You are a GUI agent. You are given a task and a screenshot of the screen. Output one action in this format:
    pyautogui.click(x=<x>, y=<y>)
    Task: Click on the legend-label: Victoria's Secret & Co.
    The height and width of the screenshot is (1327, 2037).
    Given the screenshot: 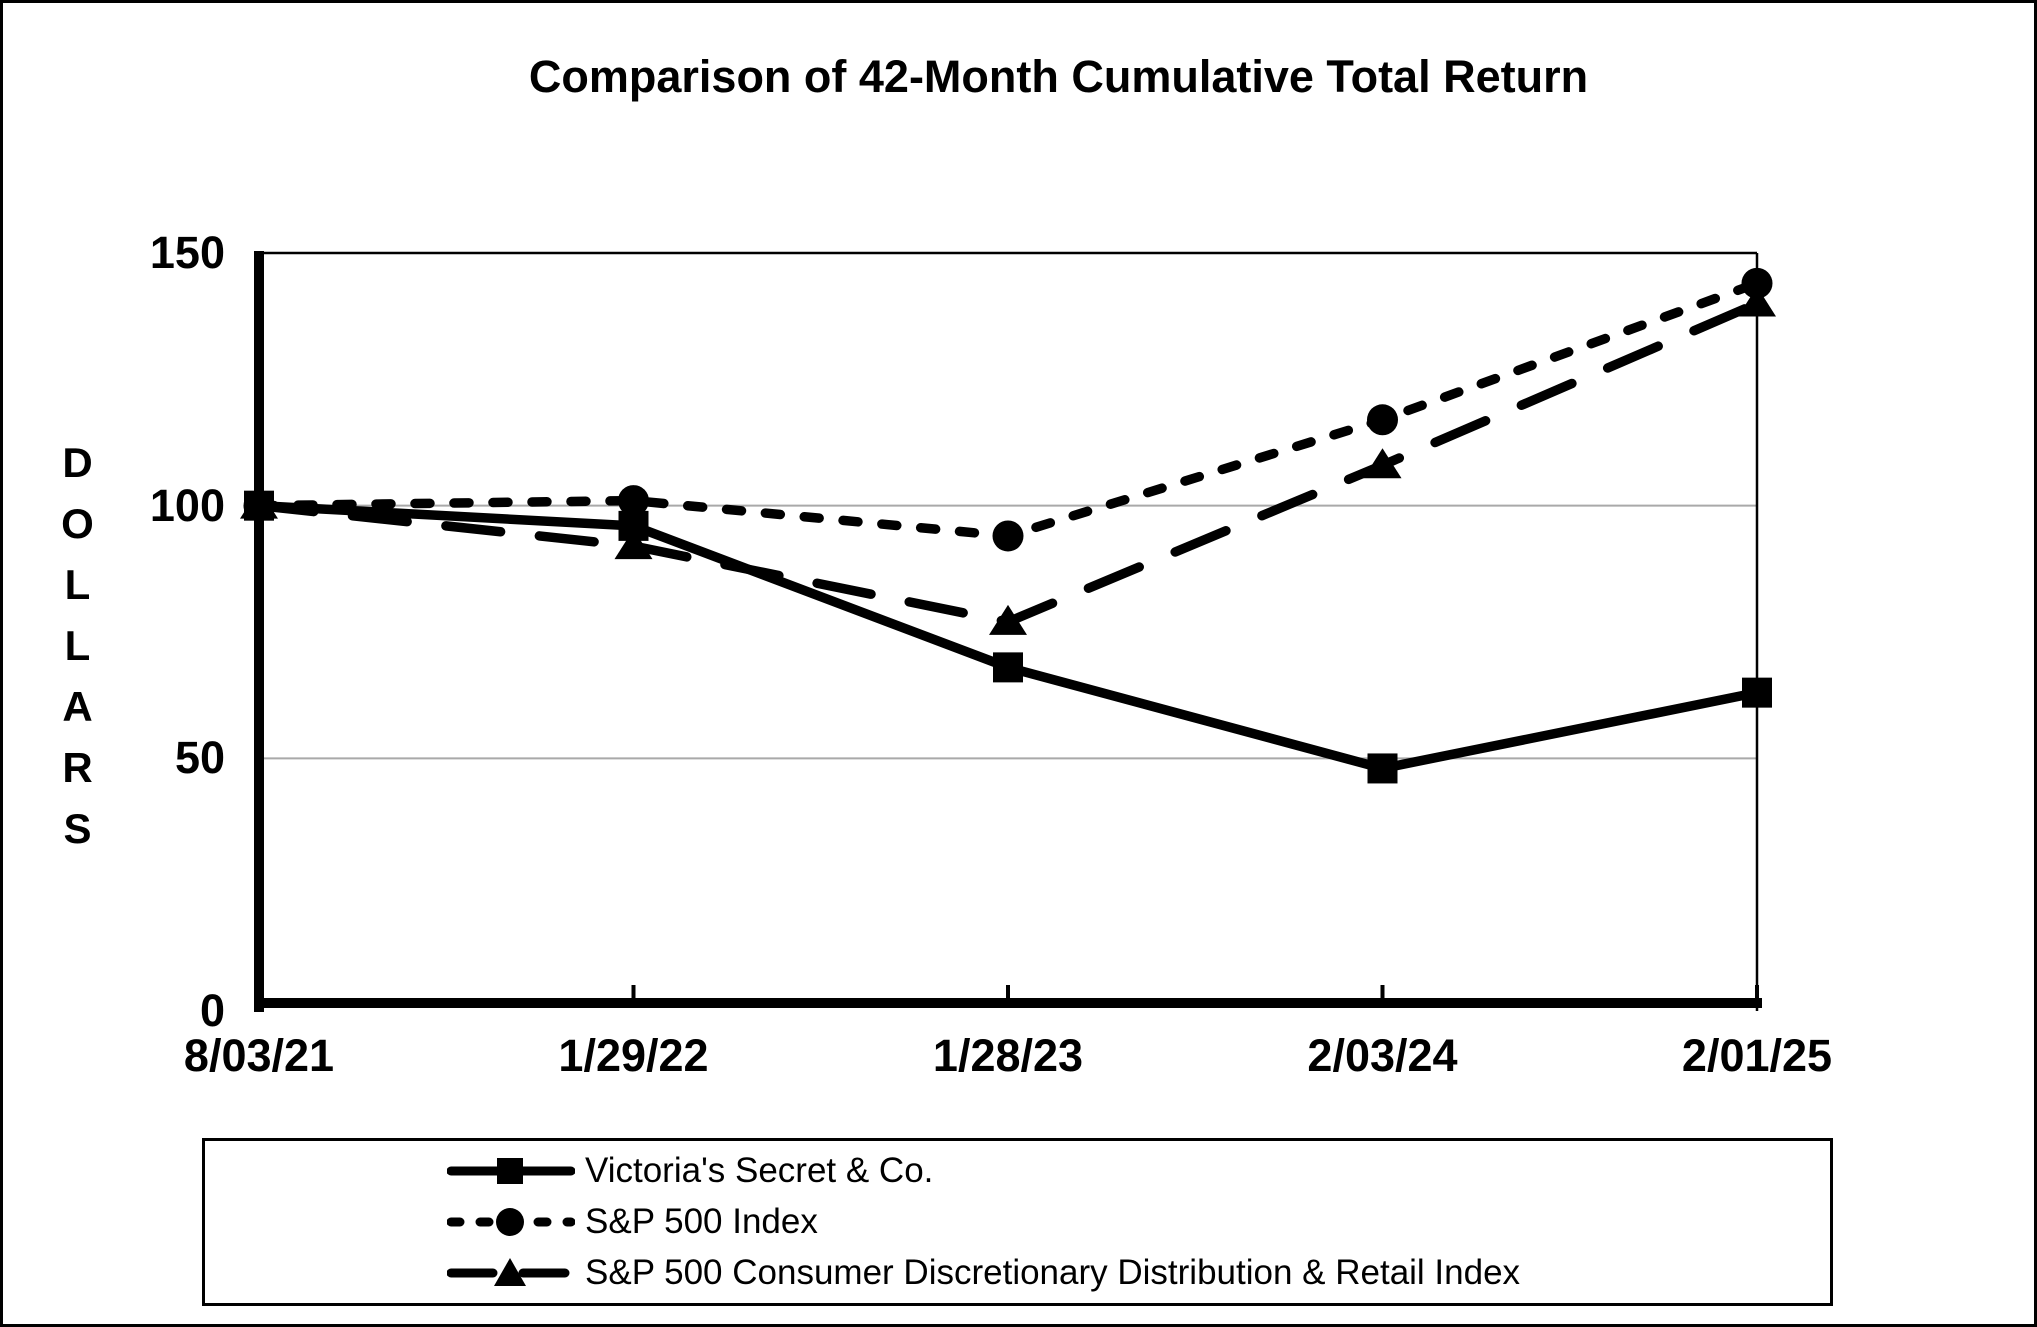 What is the action you would take?
    pyautogui.click(x=759, y=1170)
    